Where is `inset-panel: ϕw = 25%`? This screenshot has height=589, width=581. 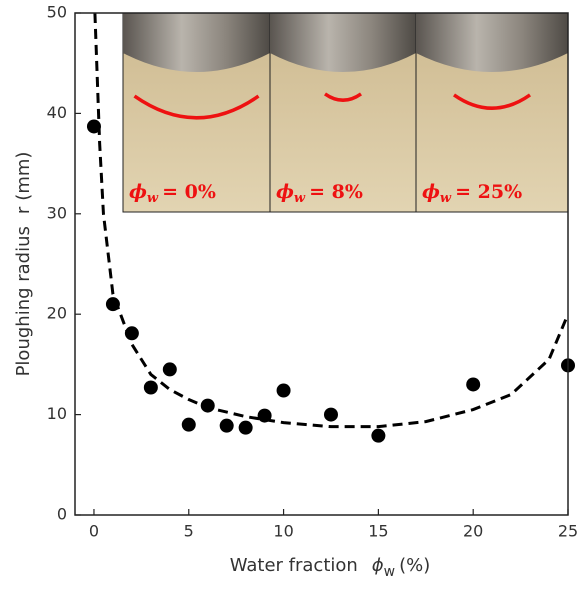 inset-panel: ϕw = 25% is located at coordinates (492, 112).